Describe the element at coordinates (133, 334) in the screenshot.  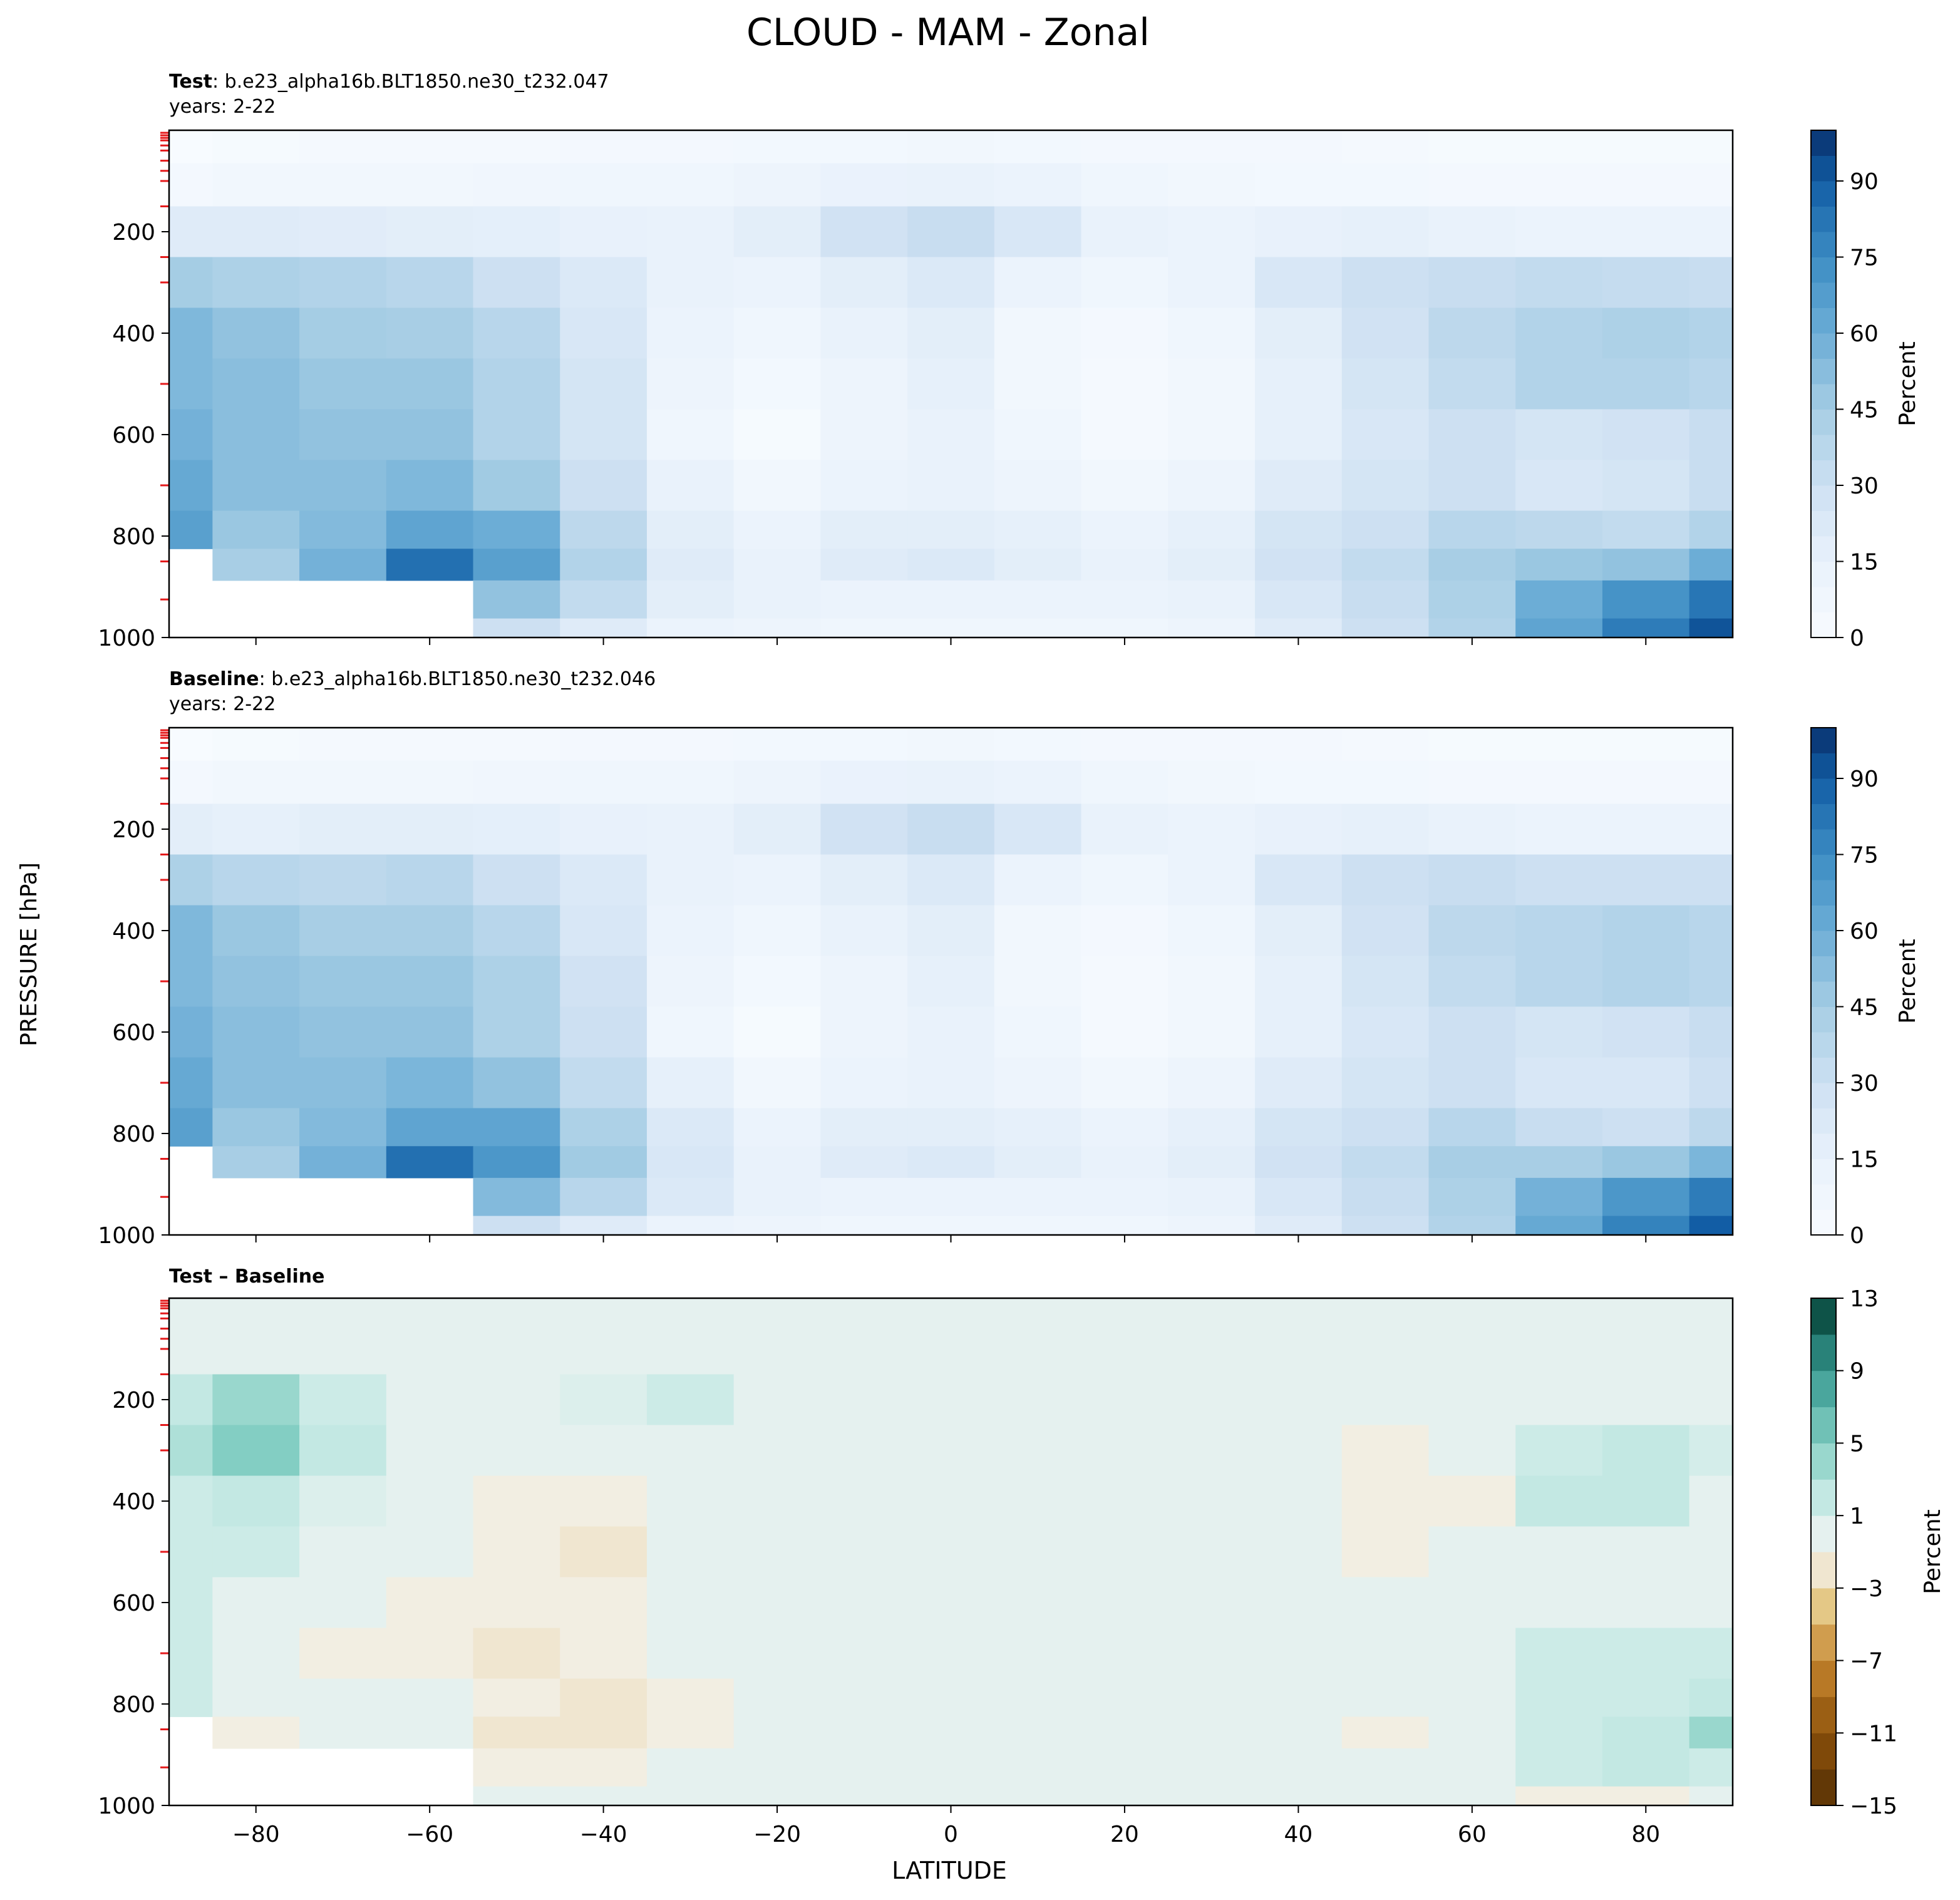
I see `y-tick-label: 400` at that location.